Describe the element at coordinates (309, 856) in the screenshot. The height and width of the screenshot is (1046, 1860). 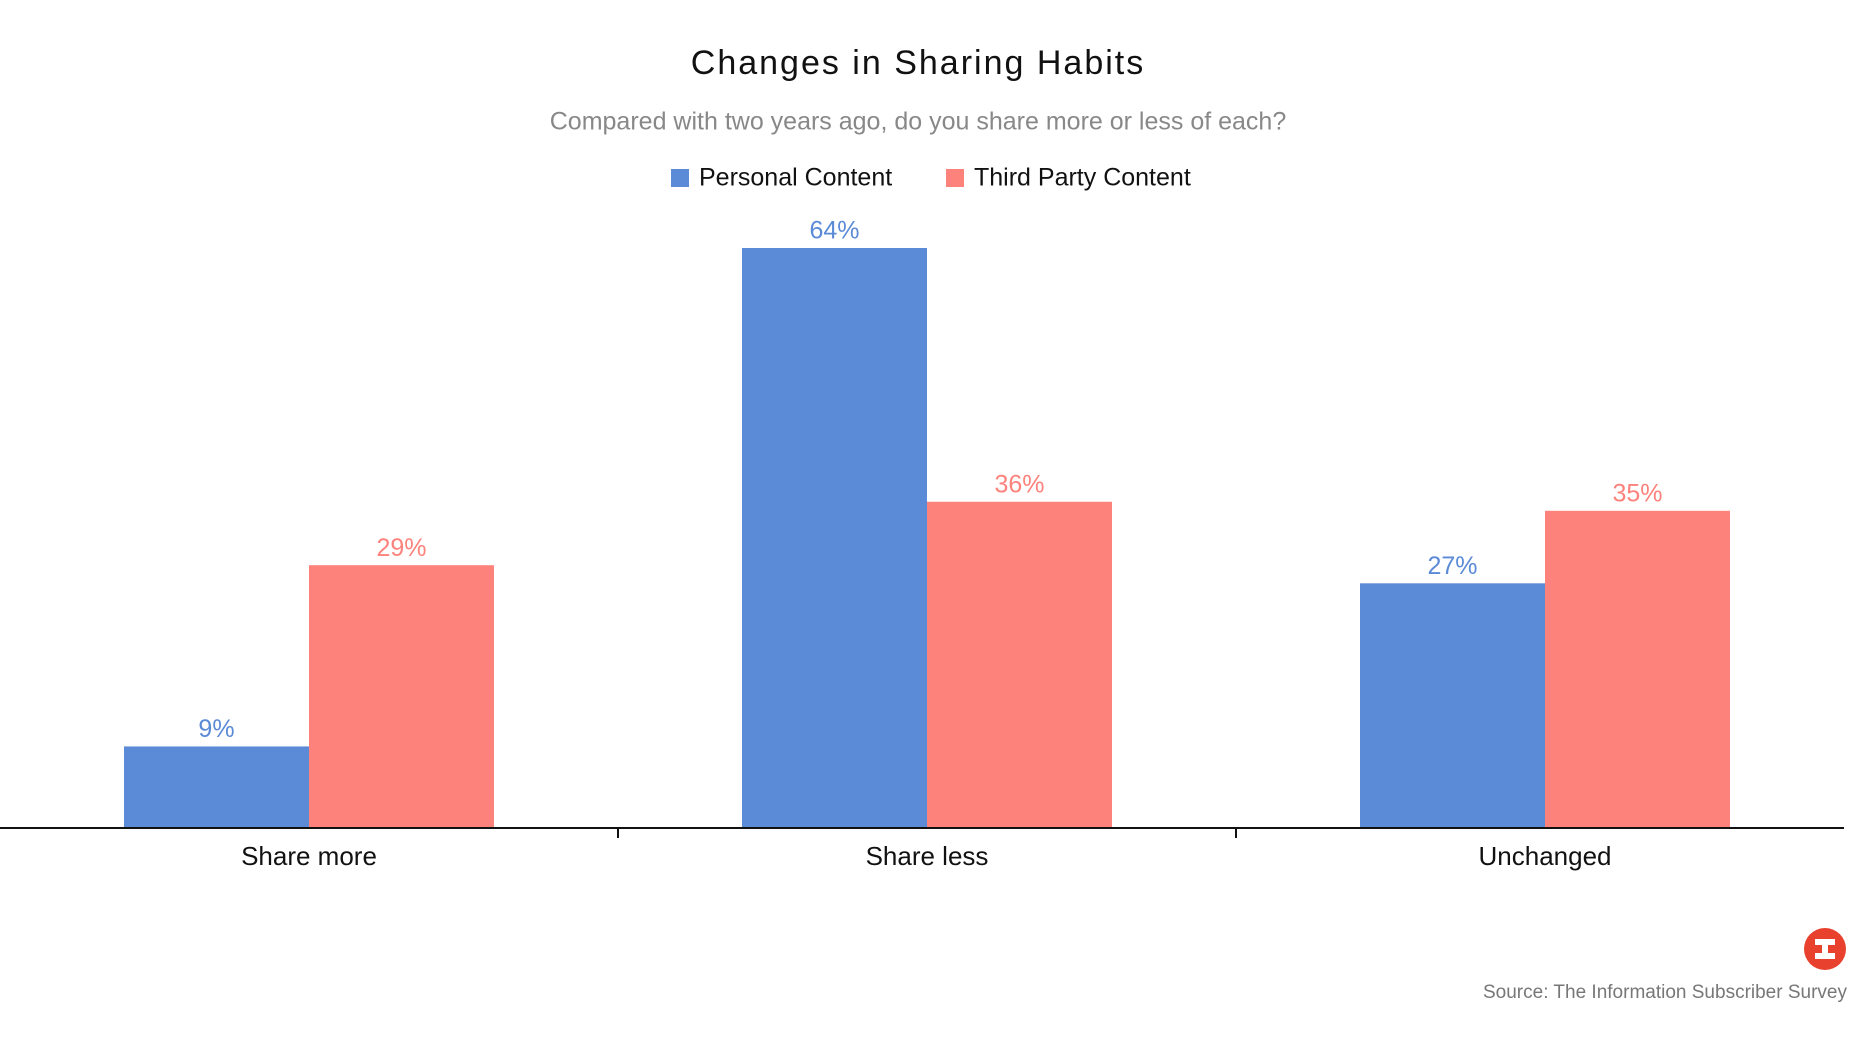
I see `x-tick-label: Share more` at that location.